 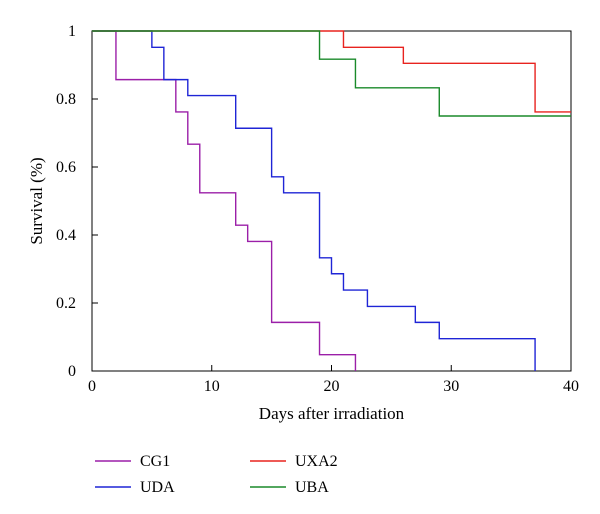 I want to click on y-tick-label-3: 0.6, so click(x=66, y=167).